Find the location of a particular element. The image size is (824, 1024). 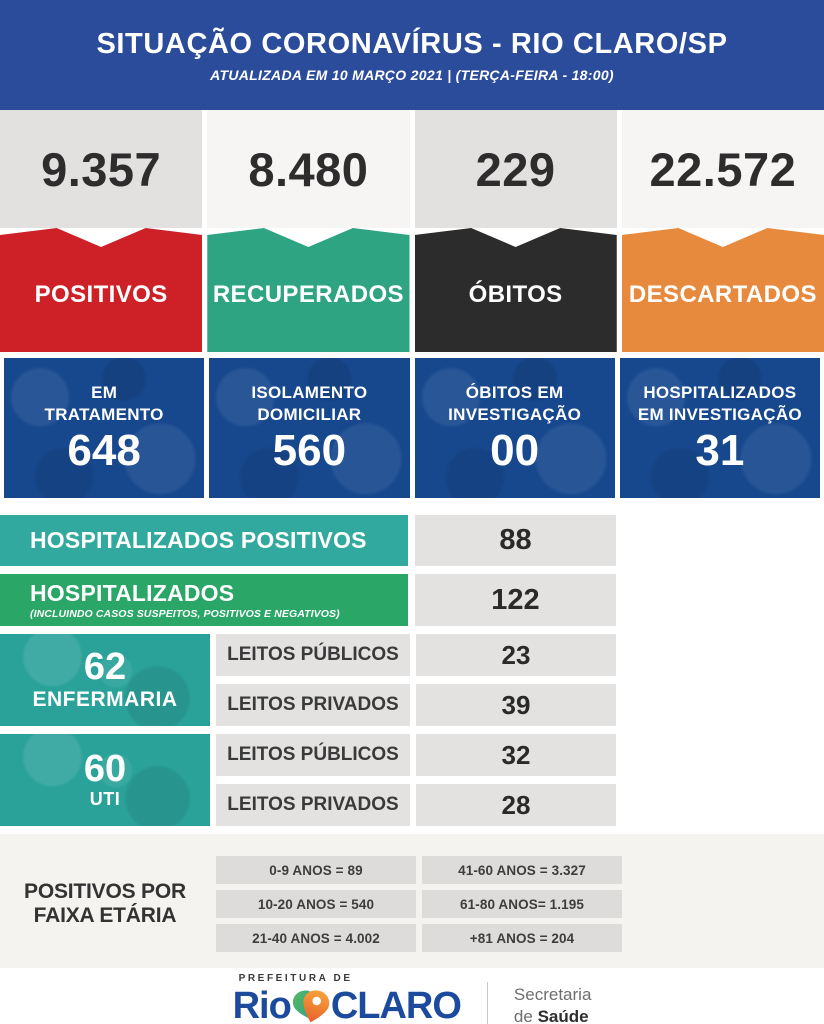

footer: PREFEITURA DE Rio is located at coordinates (412, 996).